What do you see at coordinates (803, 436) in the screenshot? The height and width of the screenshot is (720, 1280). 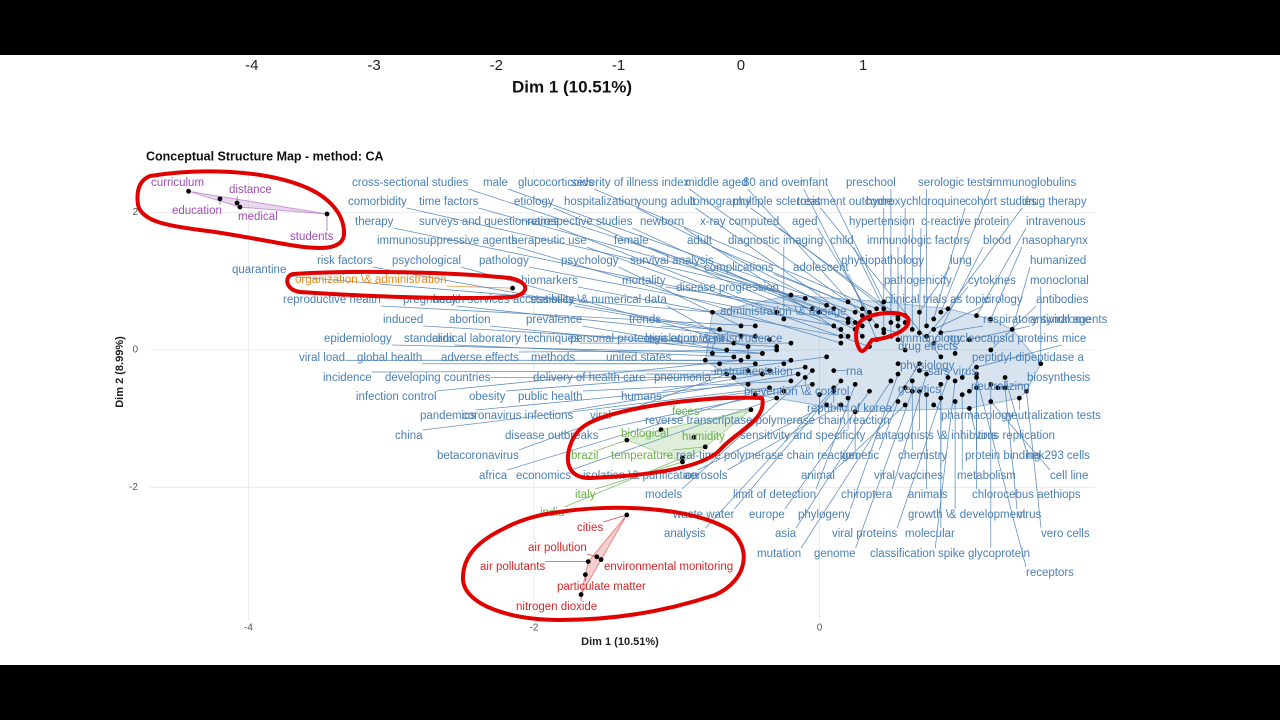 I see `term-label: sensitivity and specificity` at bounding box center [803, 436].